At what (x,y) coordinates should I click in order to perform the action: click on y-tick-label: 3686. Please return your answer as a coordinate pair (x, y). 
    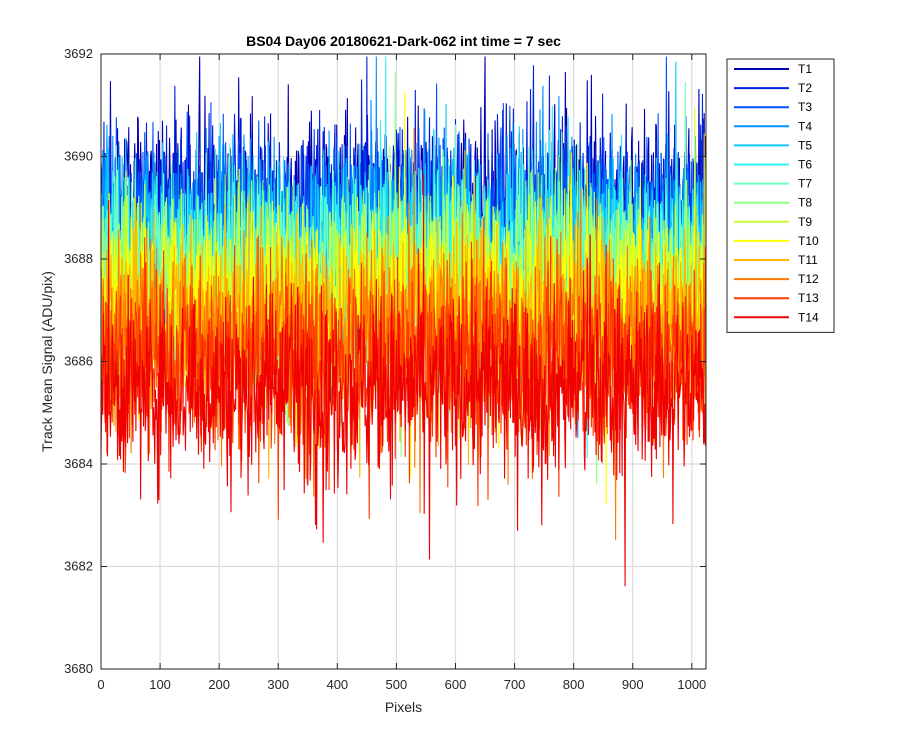
    Looking at the image, I should click on (78, 361).